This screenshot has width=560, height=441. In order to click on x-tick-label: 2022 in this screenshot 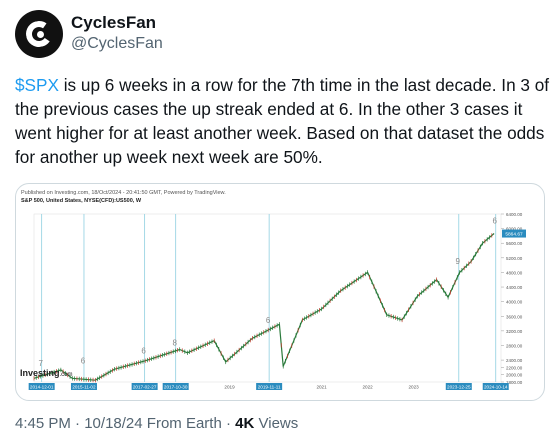, I will do `click(367, 386)`.